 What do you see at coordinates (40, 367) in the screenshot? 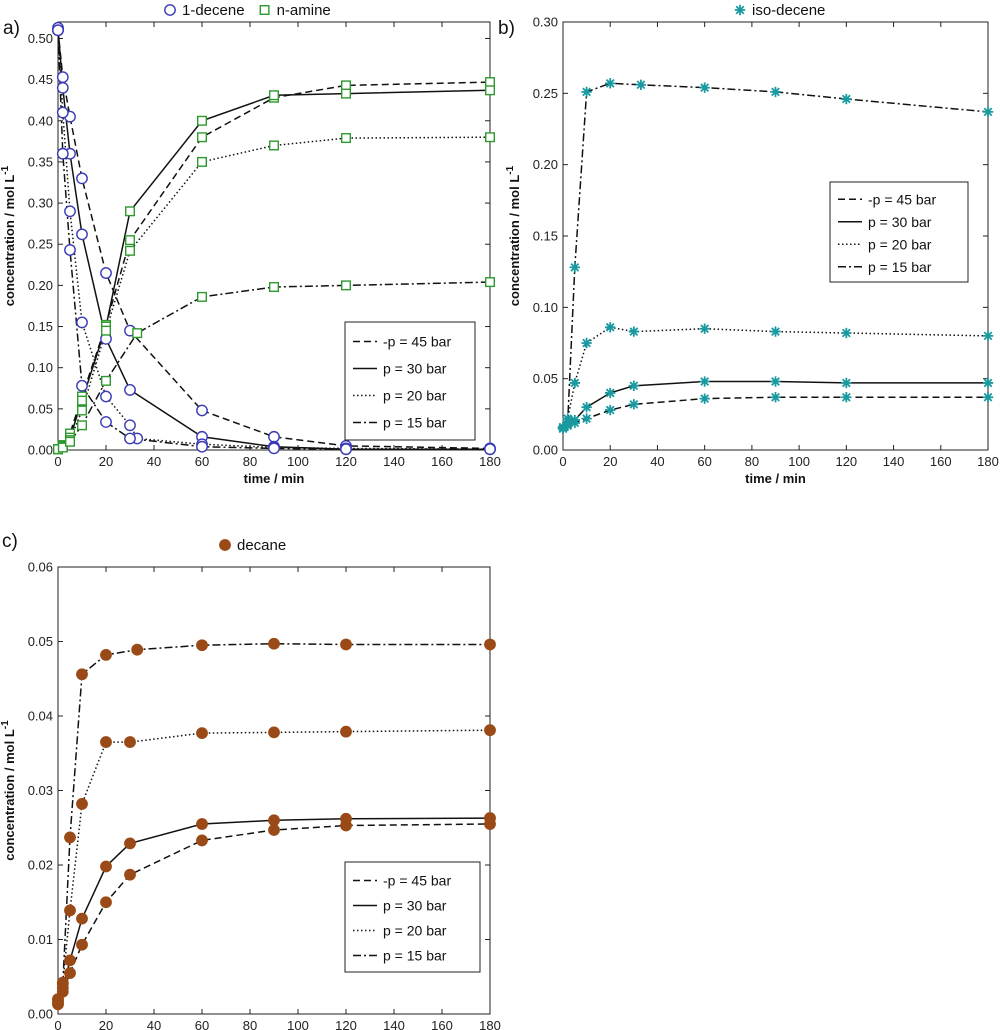
I see `y-tick-label: 0.10` at bounding box center [40, 367].